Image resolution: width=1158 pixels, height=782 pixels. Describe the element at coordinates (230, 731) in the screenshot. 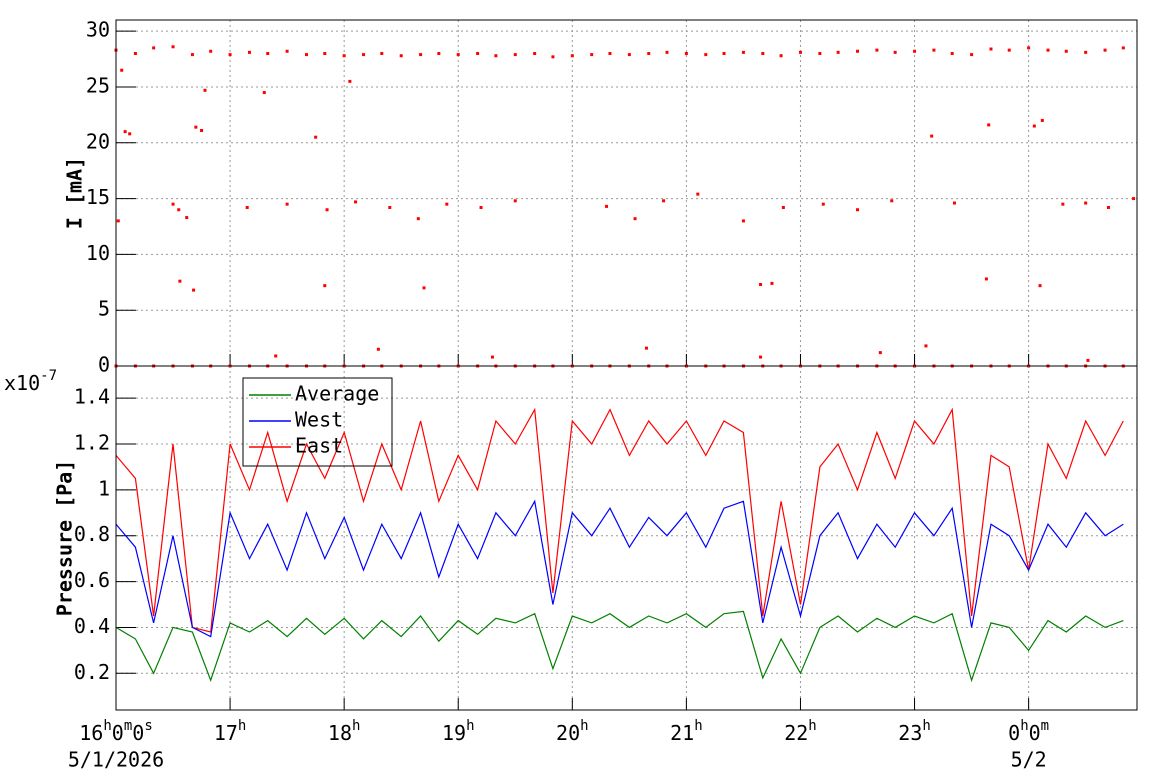

I see `x-tick-label: 17h` at that location.